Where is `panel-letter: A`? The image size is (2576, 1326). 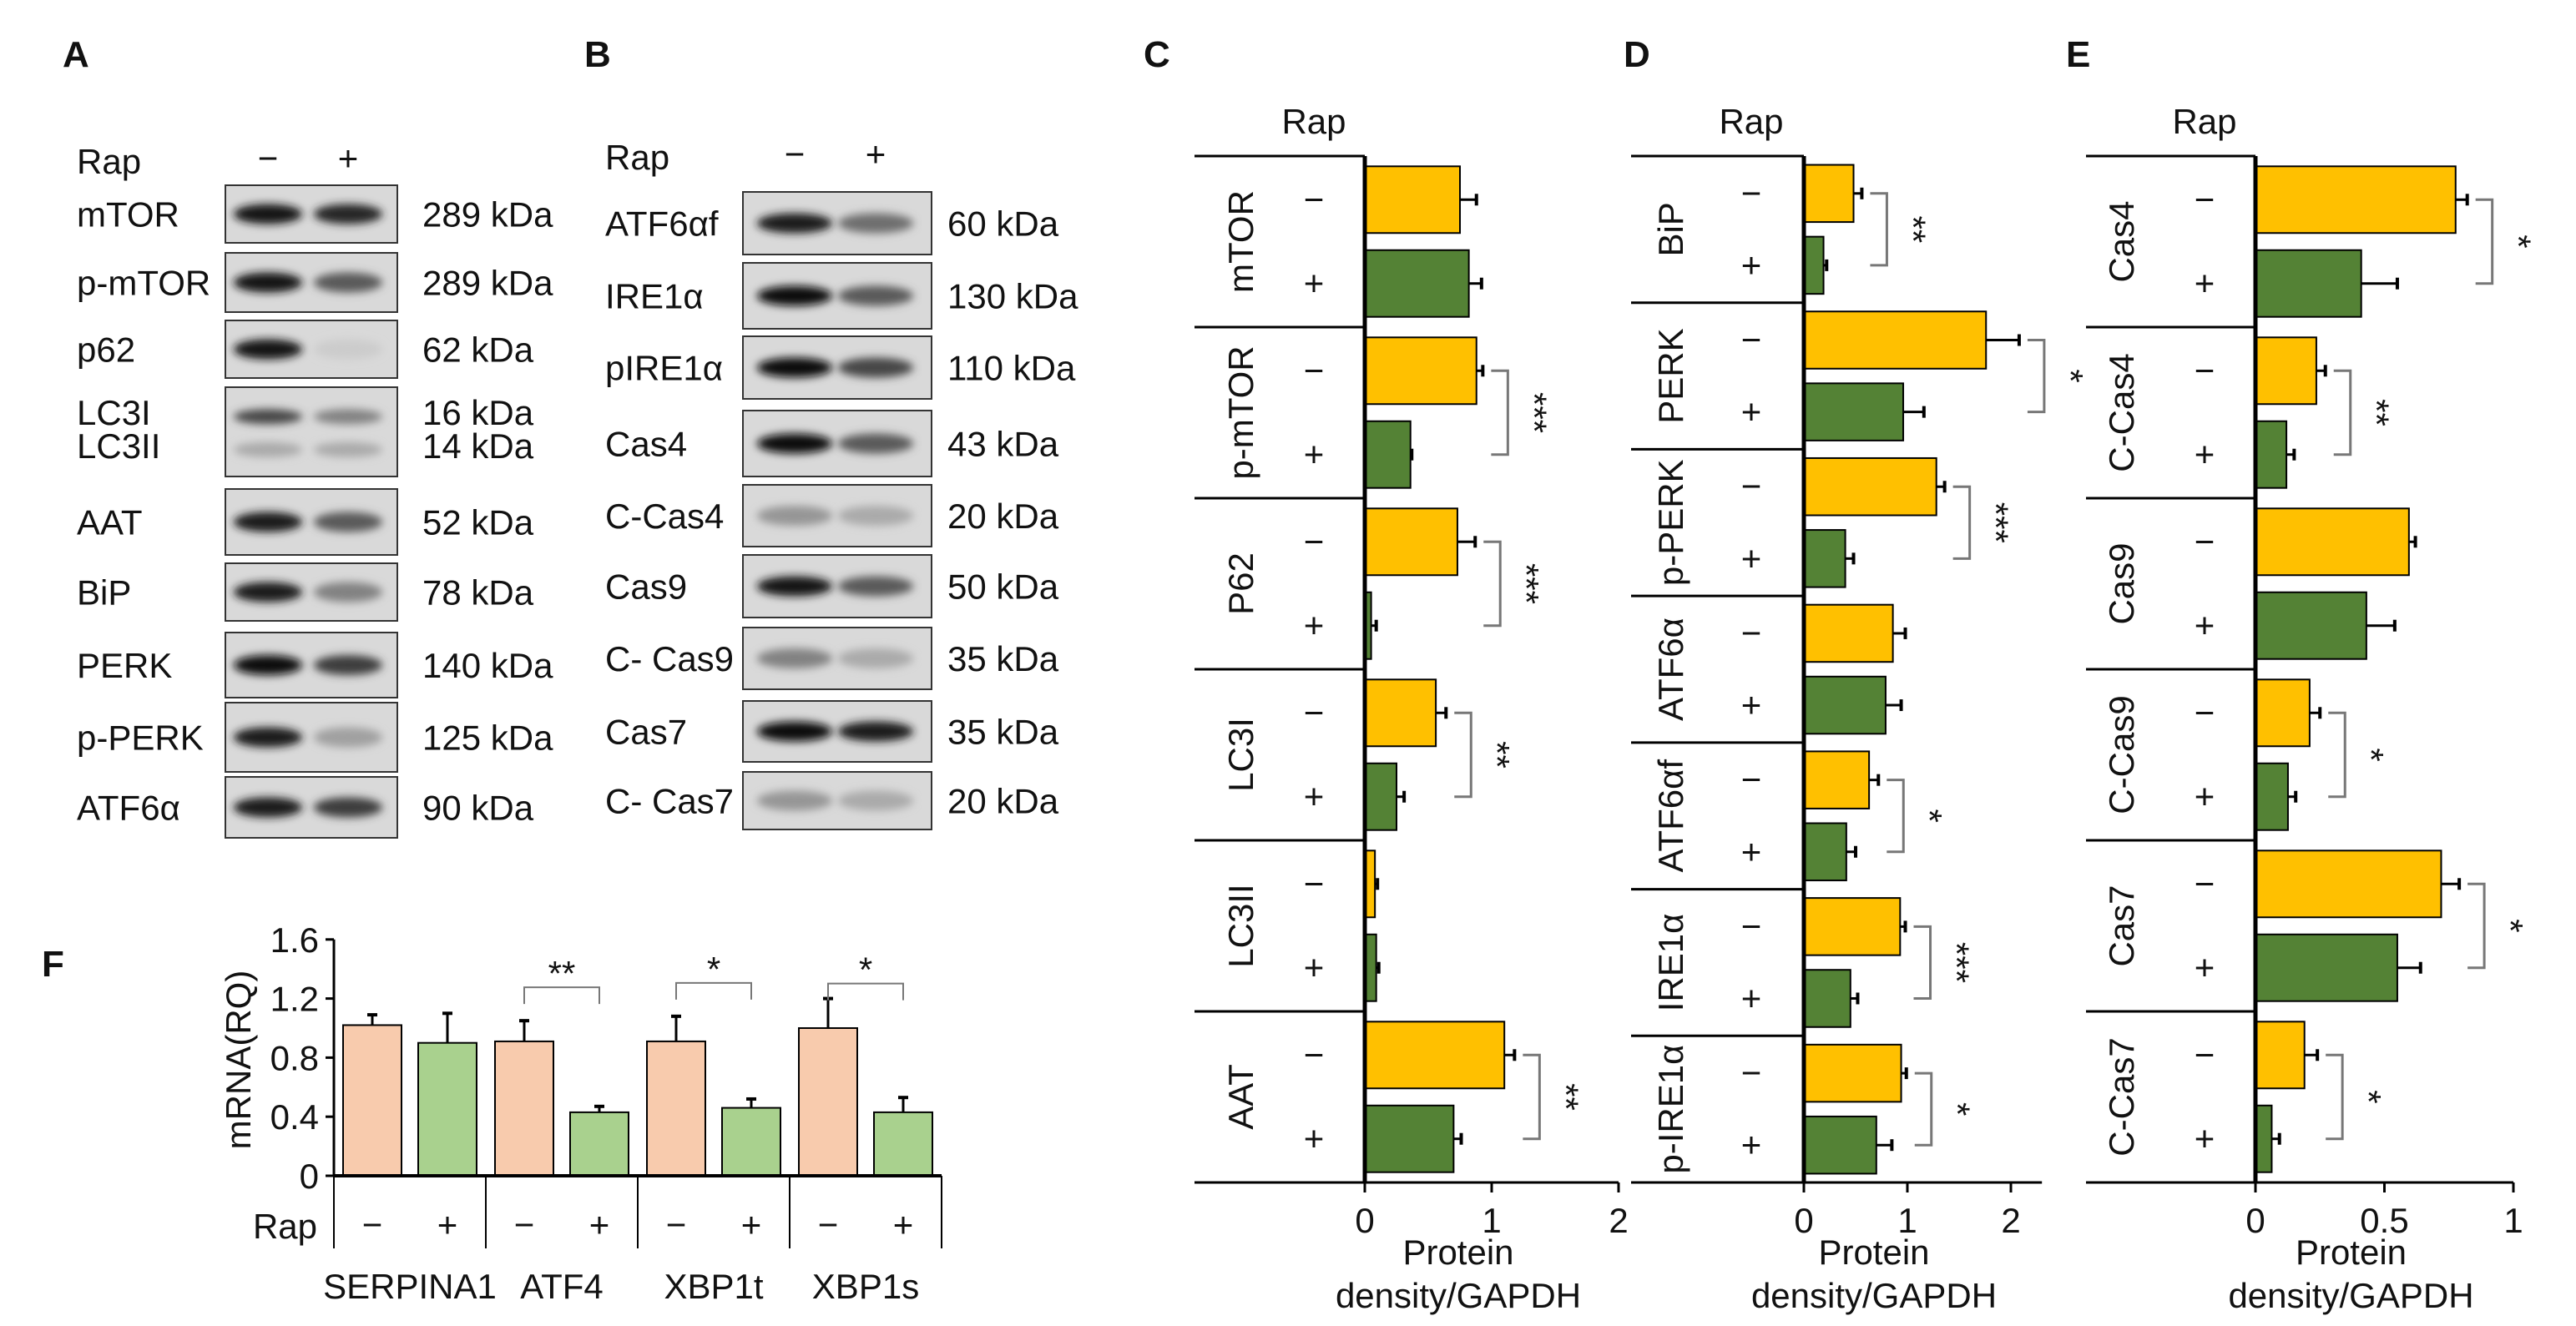
panel-letter: A is located at coordinates (76, 54).